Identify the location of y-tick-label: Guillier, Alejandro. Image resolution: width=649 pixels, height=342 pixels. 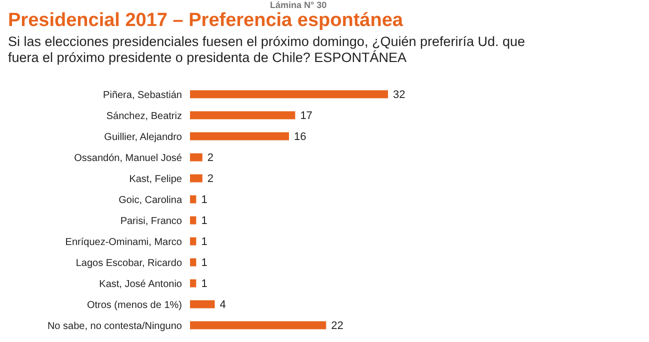
(143, 138).